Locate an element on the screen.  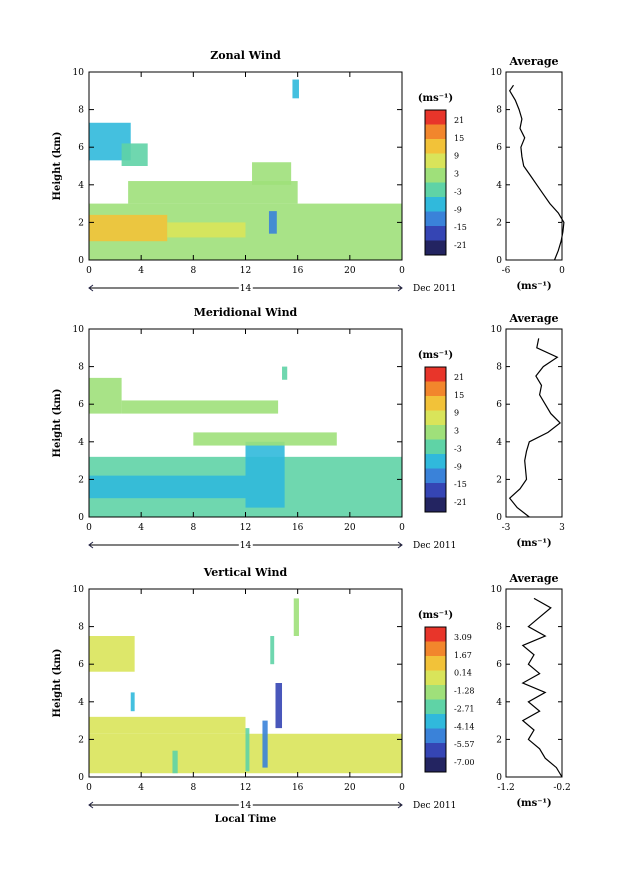
colorbar-unit: (ms⁻¹) is located at coordinates (435, 98).